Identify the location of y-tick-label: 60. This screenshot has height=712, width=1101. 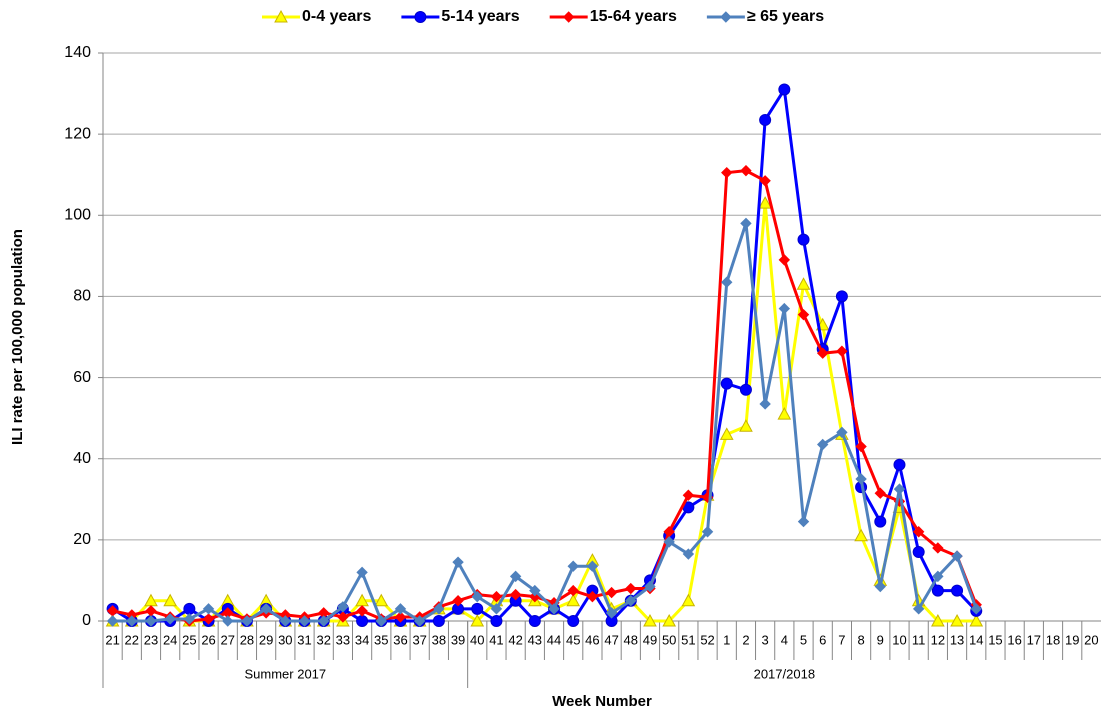
(82, 377).